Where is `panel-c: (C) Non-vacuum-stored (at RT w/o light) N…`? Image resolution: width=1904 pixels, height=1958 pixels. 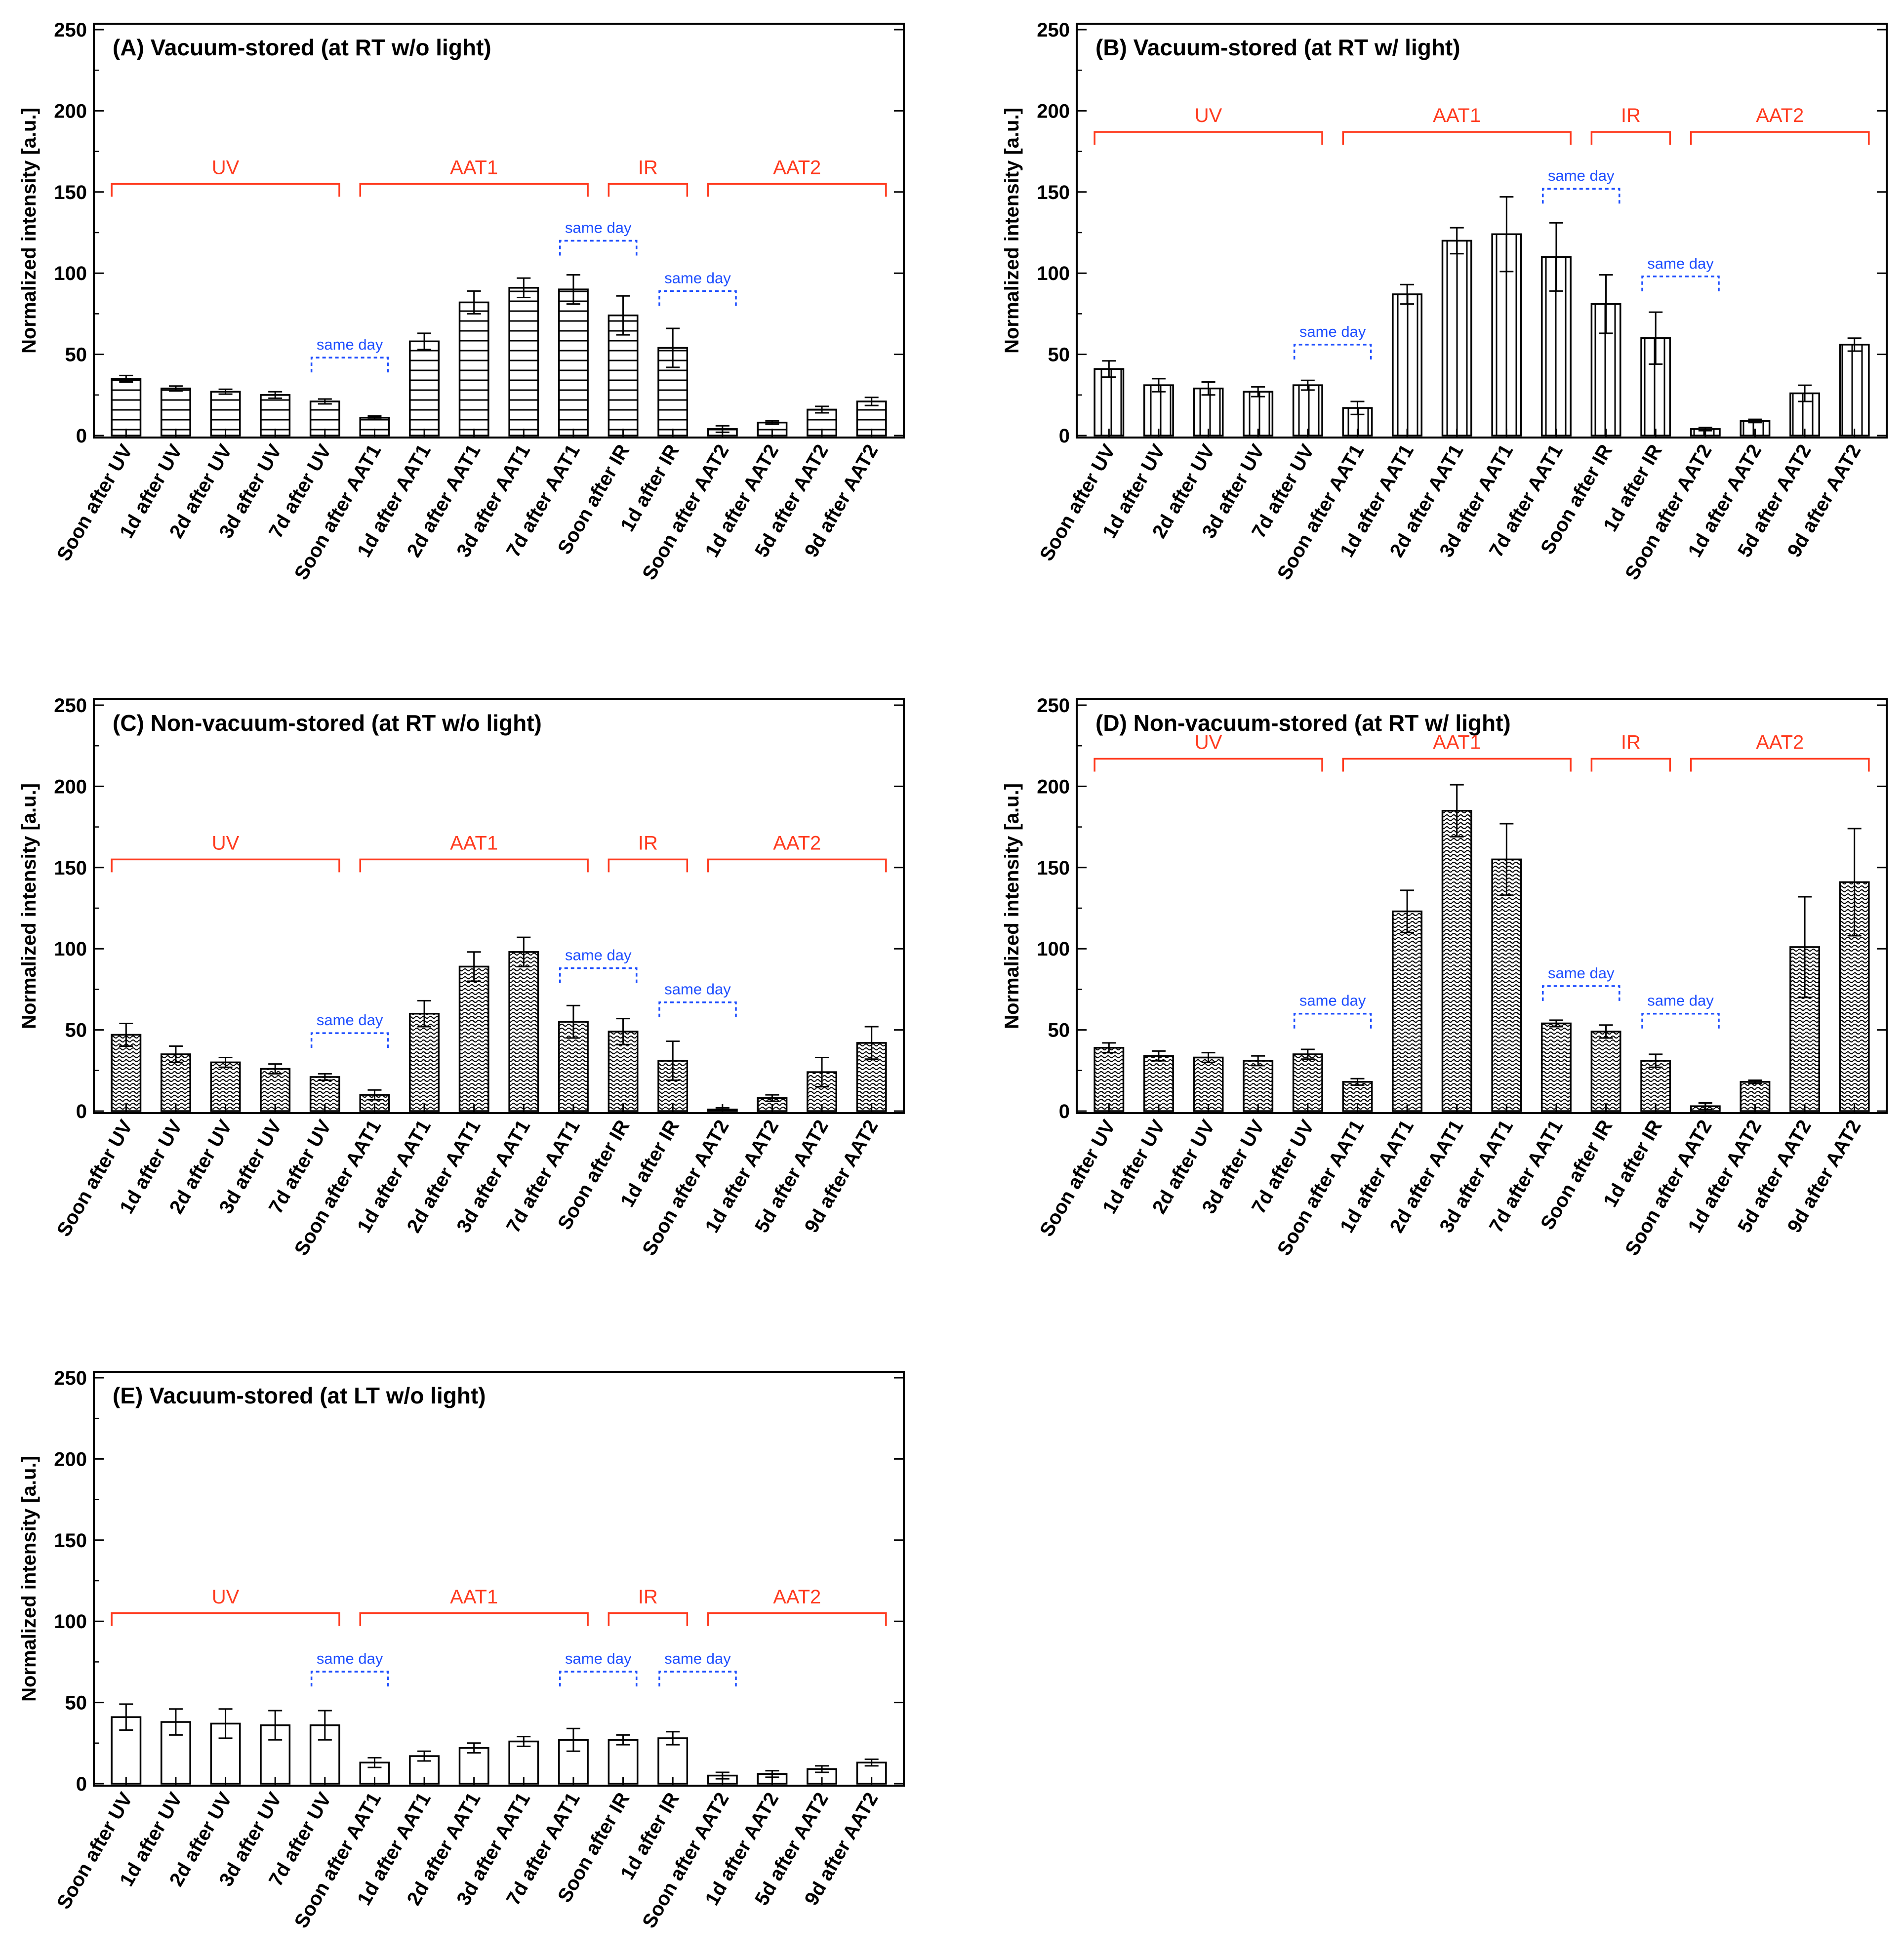 panel-c: (C) Non-vacuum-stored (at RT w/o light) N… is located at coordinates (462, 977).